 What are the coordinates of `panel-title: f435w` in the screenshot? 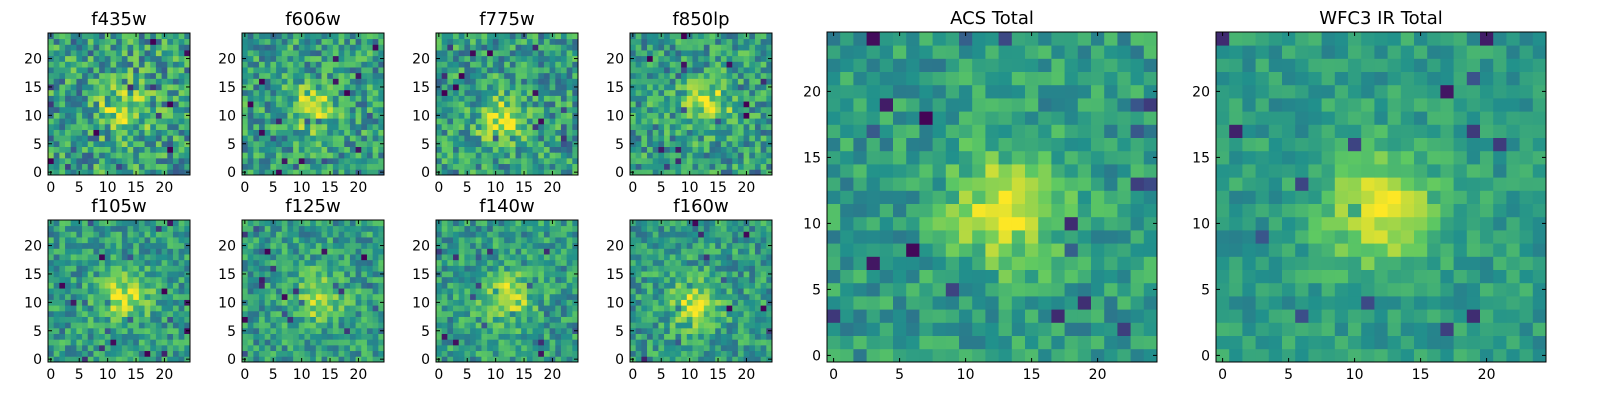 It's located at (118, 19).